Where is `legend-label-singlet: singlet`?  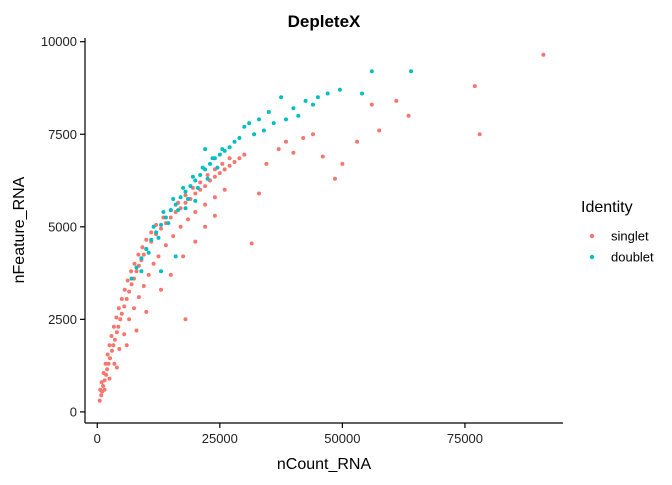 legend-label-singlet: singlet is located at coordinates (630, 236).